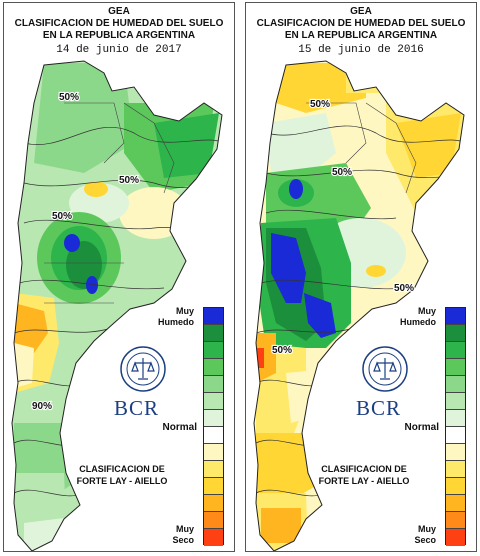  I want to click on map-date: 14 de junio de 2017, so click(119, 50).